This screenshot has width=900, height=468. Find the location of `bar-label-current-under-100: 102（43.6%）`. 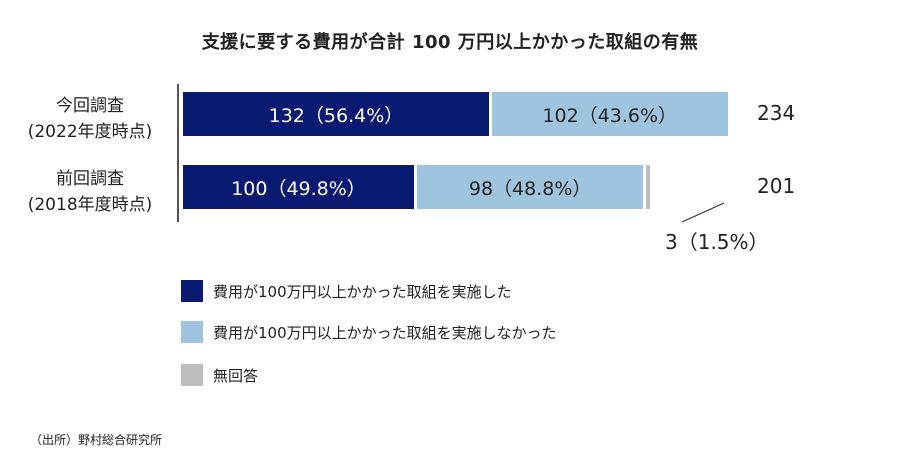

bar-label-current-under-100: 102（43.6%） is located at coordinates (610, 115).